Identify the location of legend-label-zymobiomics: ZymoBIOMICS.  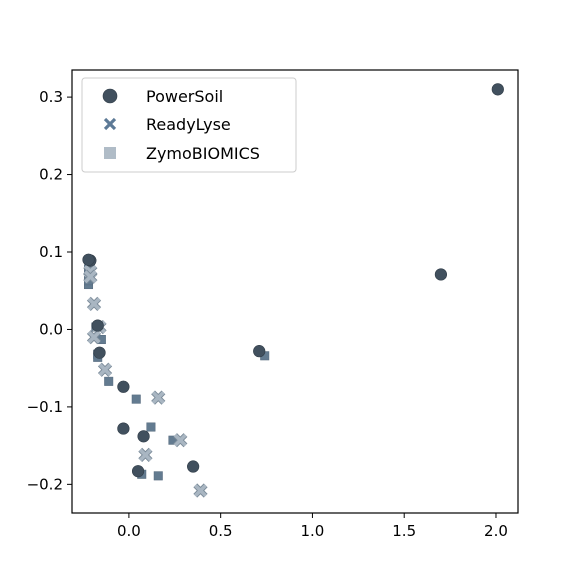
(203, 153).